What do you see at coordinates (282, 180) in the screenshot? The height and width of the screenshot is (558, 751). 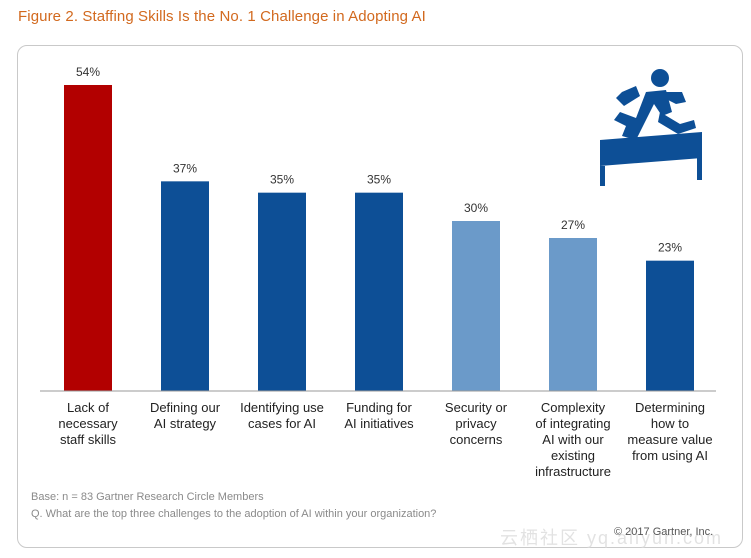 I see `value-label-3: 35%` at bounding box center [282, 180].